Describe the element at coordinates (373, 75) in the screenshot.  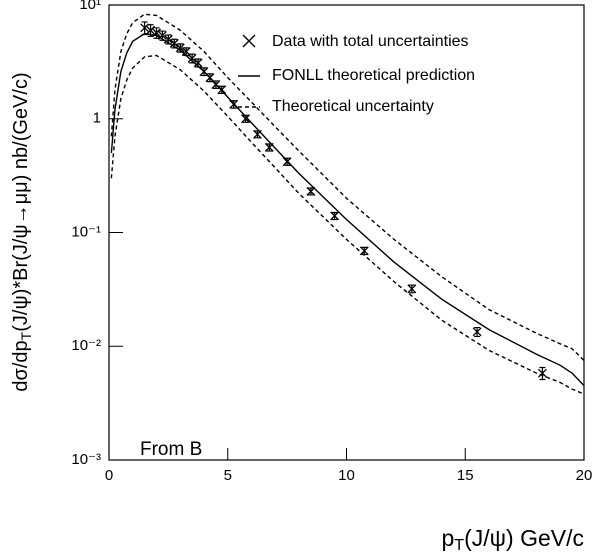
I see `legend-label: FONLL theoretical prediction` at that location.